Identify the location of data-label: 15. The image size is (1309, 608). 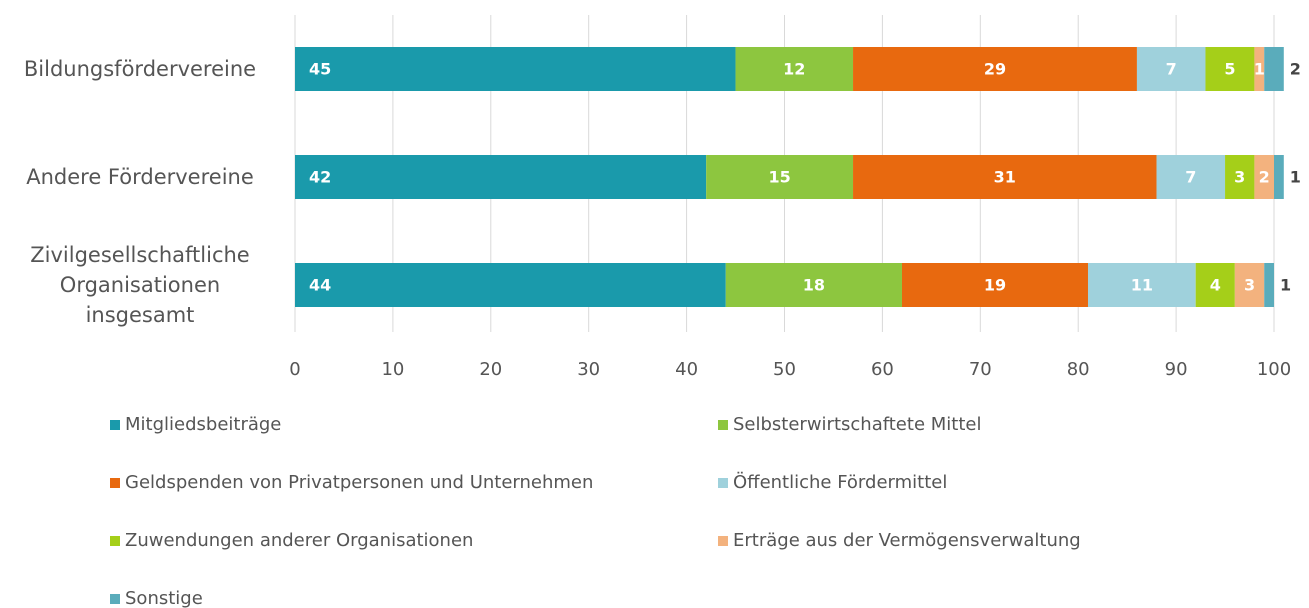
(779, 177).